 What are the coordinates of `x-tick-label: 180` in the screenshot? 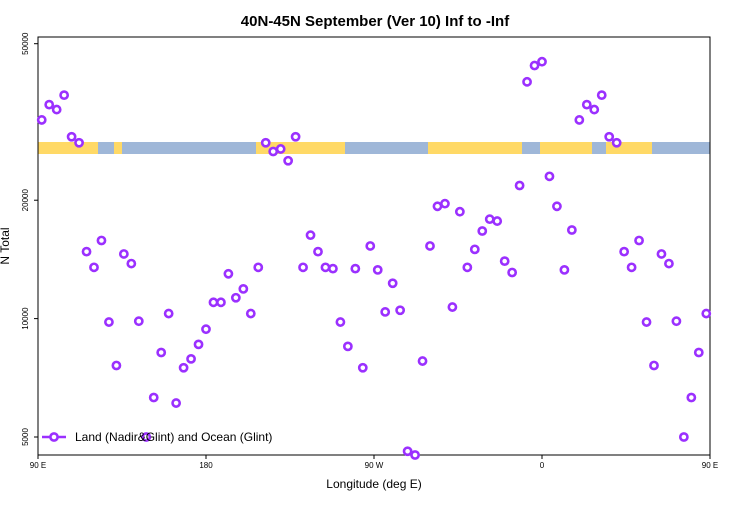 It's located at (206, 465).